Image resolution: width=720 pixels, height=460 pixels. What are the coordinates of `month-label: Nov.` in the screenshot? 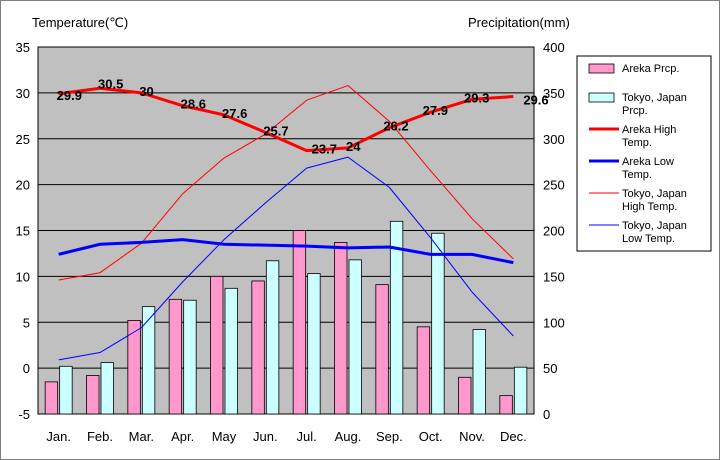 It's located at (472, 436).